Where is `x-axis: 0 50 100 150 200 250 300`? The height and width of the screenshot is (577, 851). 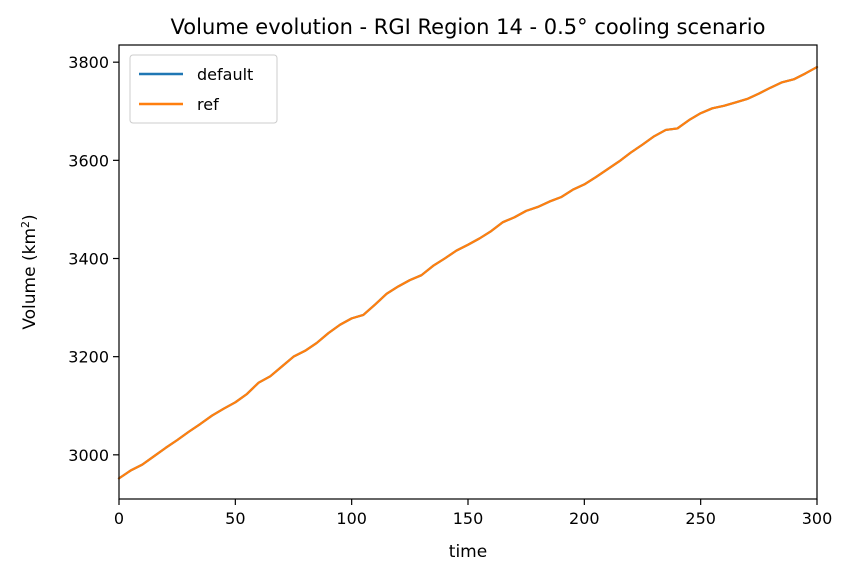
x-axis: 0 50 100 150 200 250 300 is located at coordinates (473, 513).